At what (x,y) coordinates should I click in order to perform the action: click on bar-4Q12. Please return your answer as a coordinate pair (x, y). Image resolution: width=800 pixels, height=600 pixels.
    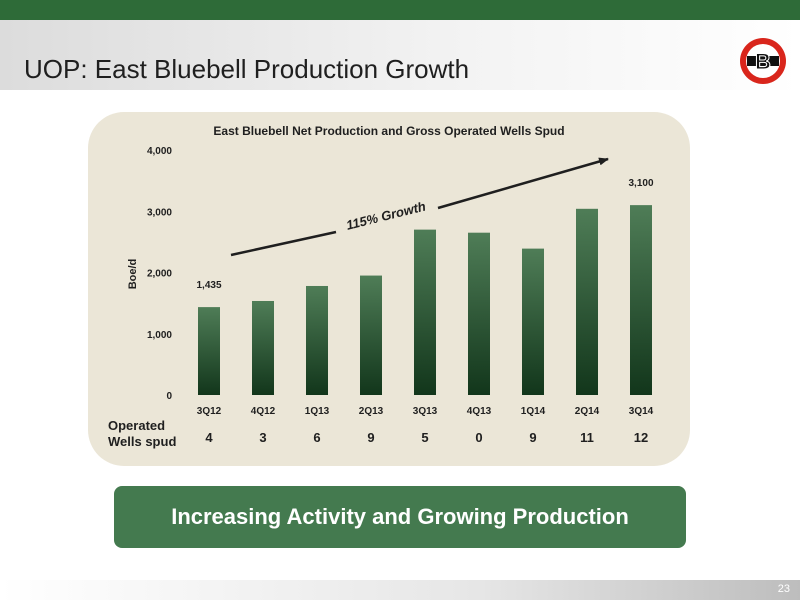
    Looking at the image, I should click on (263, 347).